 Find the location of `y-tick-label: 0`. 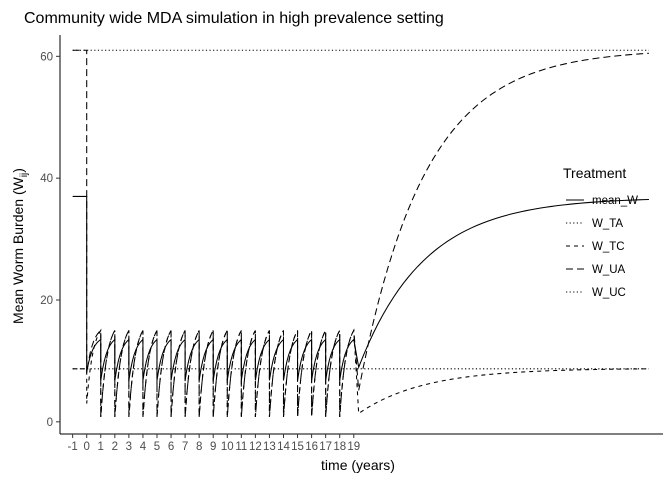

y-tick-label: 0 is located at coordinates (50, 423).